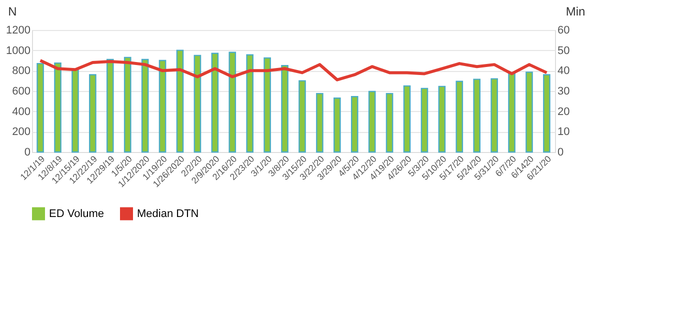 Image resolution: width=680 pixels, height=320 pixels. I want to click on y-tick-label: 0, so click(27, 152).